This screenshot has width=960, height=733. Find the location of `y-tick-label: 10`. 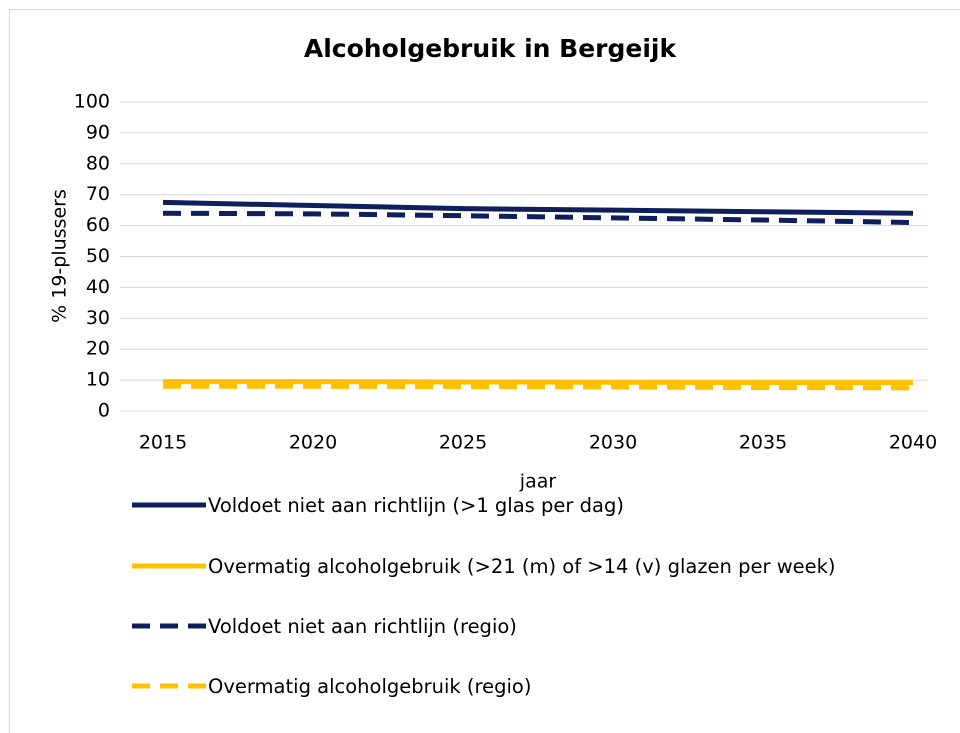

y-tick-label: 10 is located at coordinates (98, 380).